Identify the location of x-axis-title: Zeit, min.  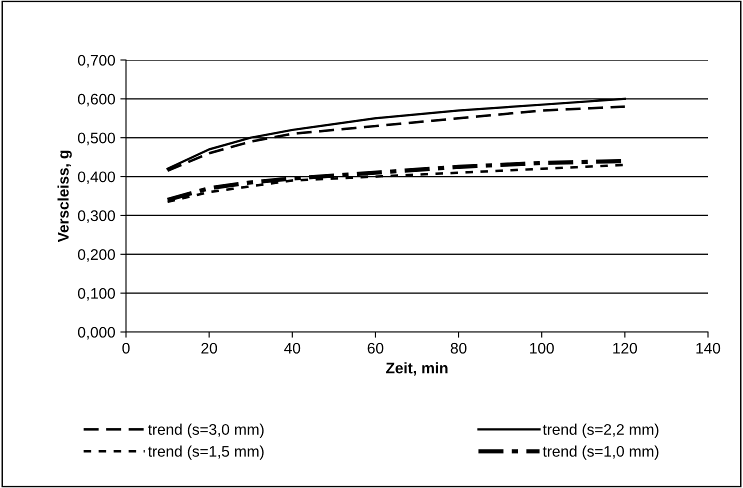
(417, 369).